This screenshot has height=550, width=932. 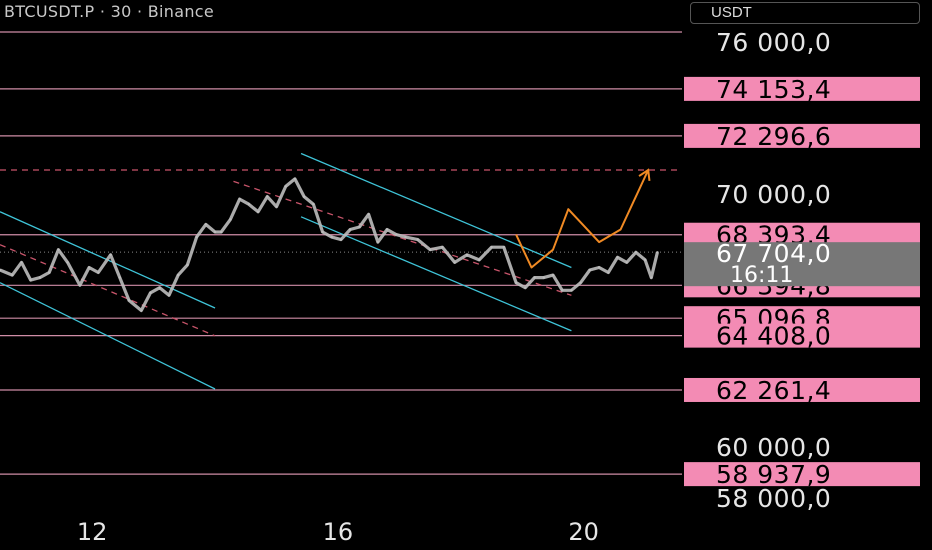 I want to click on current-price-label: 67 704,0, so click(x=773, y=253).